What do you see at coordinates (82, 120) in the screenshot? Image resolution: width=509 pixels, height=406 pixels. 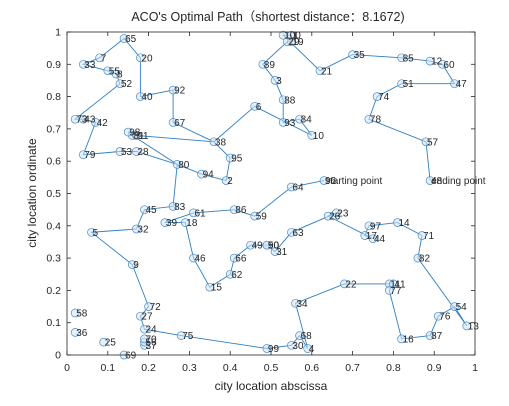 I see `city-label-73: 73` at bounding box center [82, 120].